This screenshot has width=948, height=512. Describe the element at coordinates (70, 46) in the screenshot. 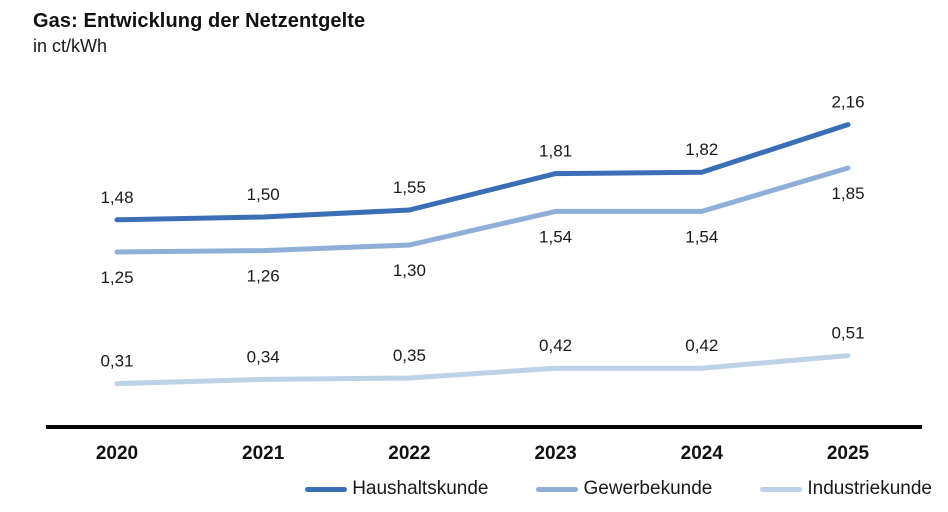

I see `chart-subtitle: in ct/kWh` at that location.